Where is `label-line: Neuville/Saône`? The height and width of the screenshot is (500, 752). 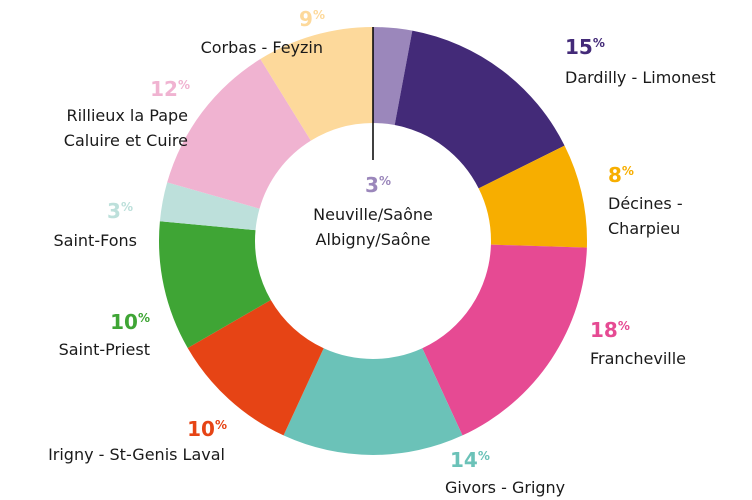 label-line: Neuville/Saône is located at coordinates (373, 214).